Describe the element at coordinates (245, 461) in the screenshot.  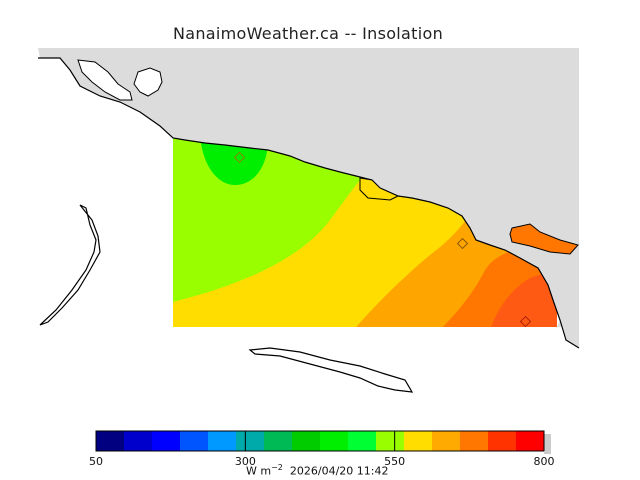
I see `colorbar-tick-label: 300` at that location.